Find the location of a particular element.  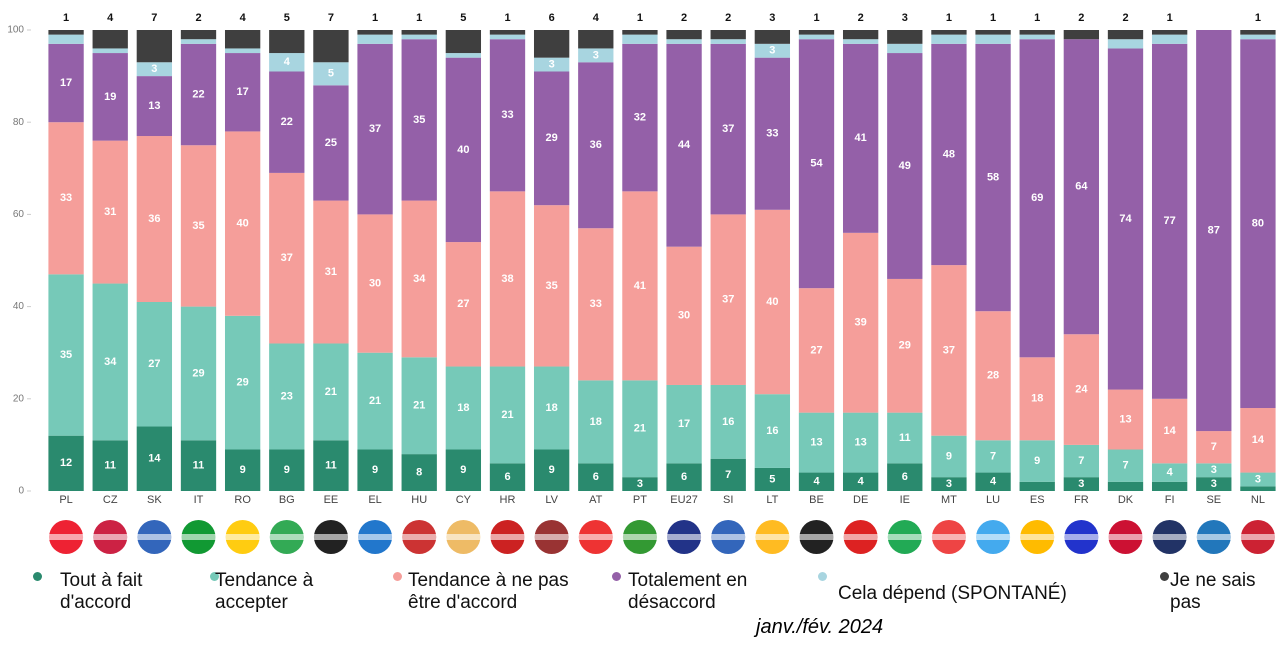

x-tick-label: CY is located at coordinates (464, 500).